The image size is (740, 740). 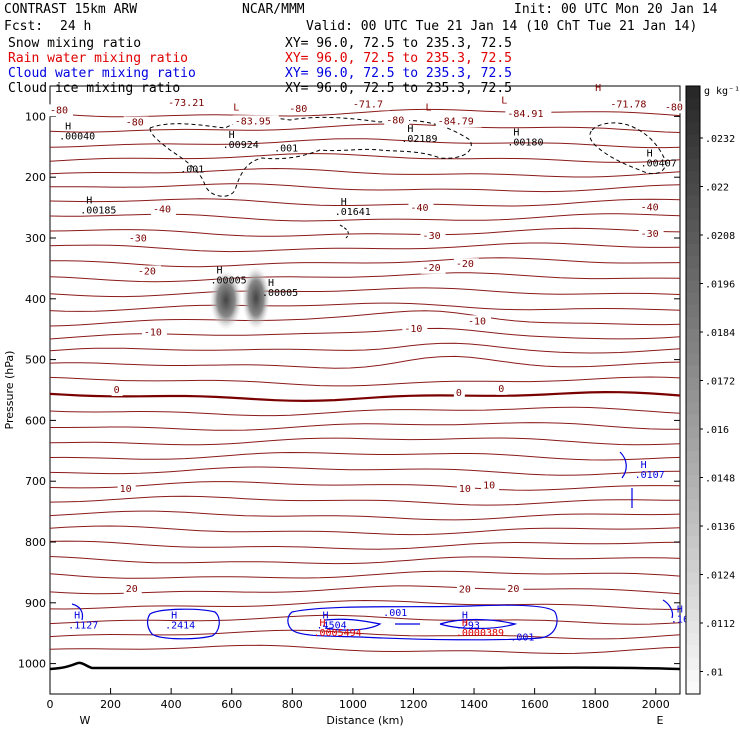 I want to click on x-axis-west-label: W, so click(x=85, y=720).